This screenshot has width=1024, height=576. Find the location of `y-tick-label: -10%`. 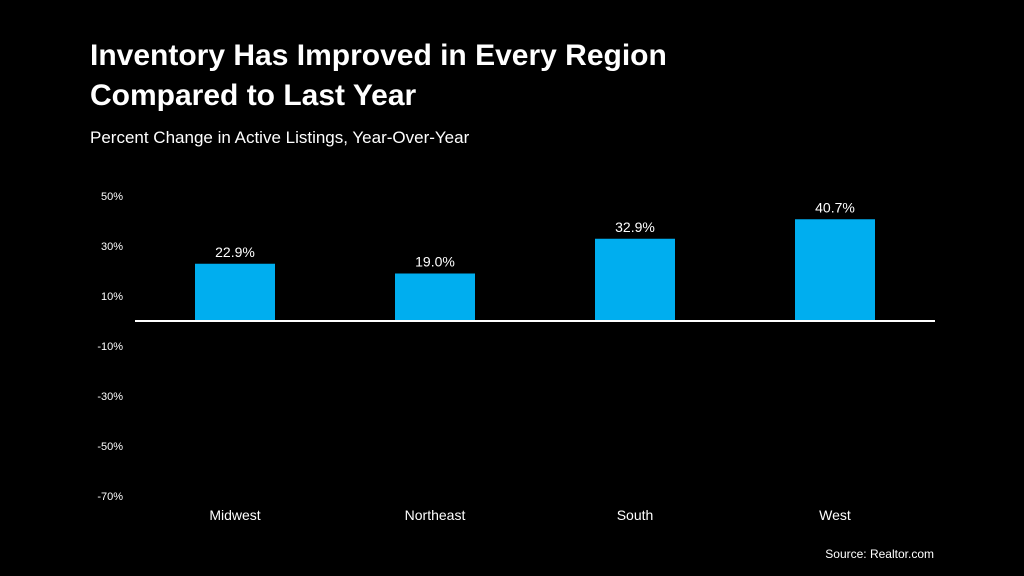

y-tick-label: -10% is located at coordinates (110, 347).